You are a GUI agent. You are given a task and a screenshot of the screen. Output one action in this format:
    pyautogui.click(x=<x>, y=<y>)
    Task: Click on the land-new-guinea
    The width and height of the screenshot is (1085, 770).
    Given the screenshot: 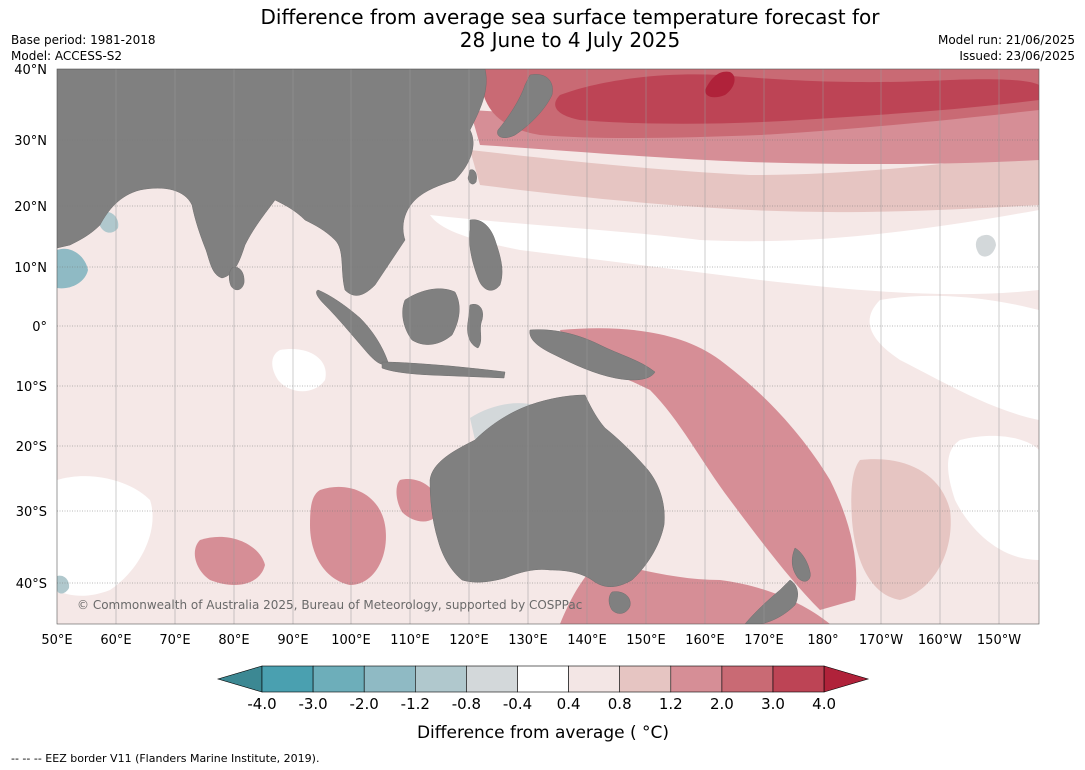 What is the action you would take?
    pyautogui.click(x=592, y=355)
    